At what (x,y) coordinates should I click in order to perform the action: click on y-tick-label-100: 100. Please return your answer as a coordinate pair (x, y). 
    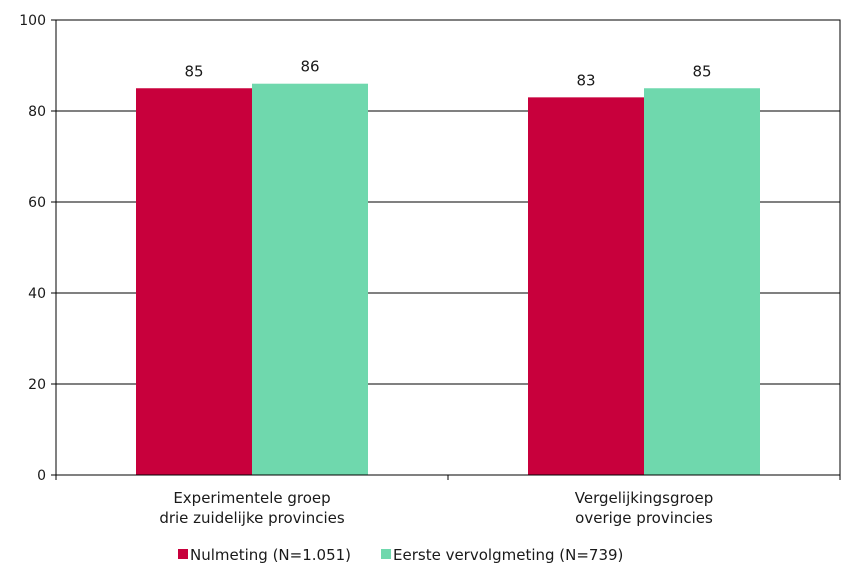
    Looking at the image, I should click on (32, 21).